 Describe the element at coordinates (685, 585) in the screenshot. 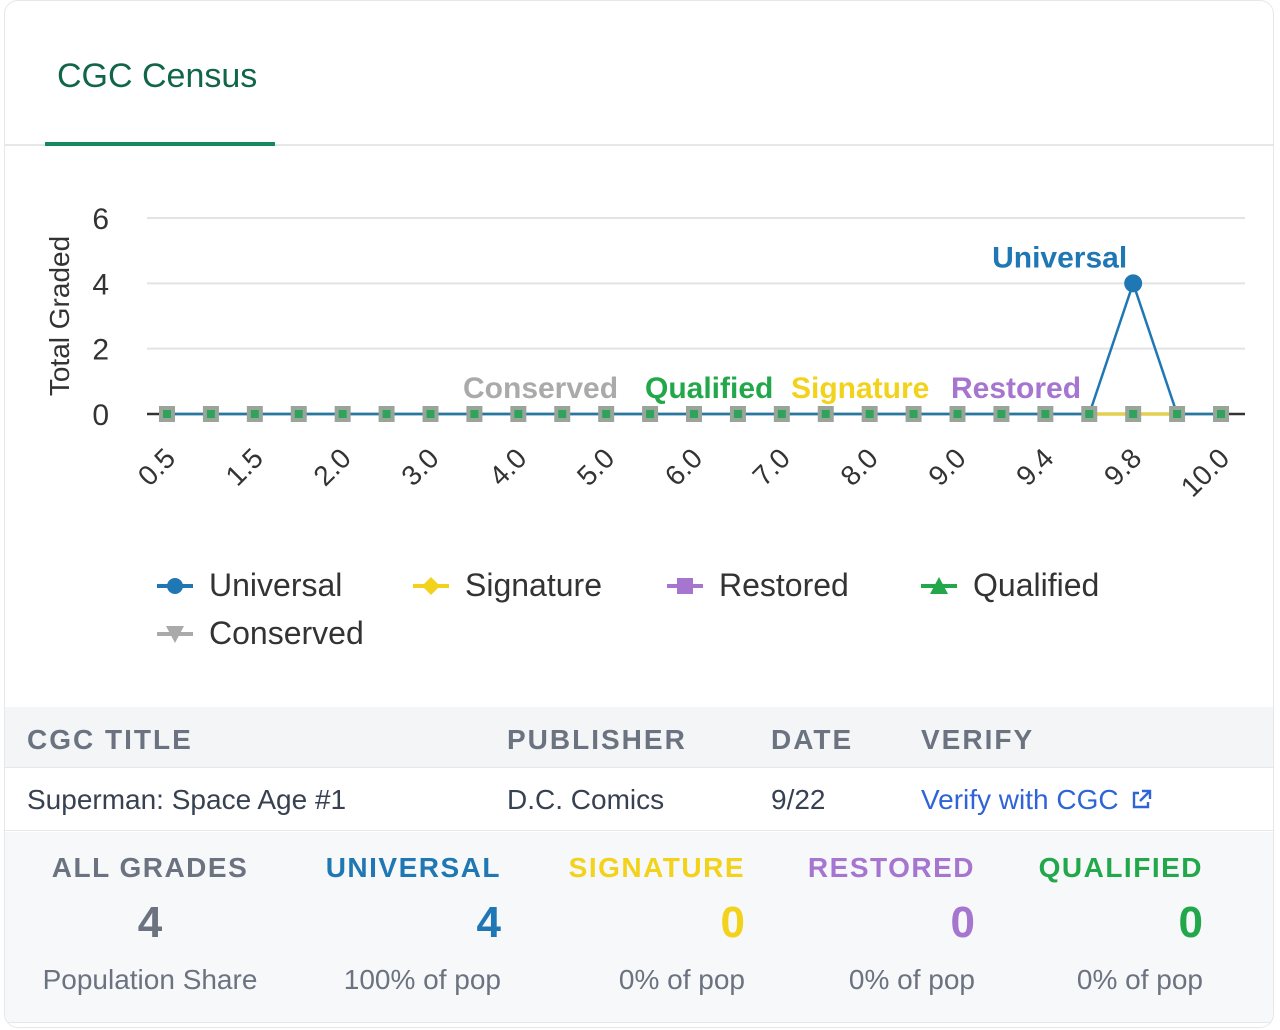

I see `legend-marker-restored` at that location.